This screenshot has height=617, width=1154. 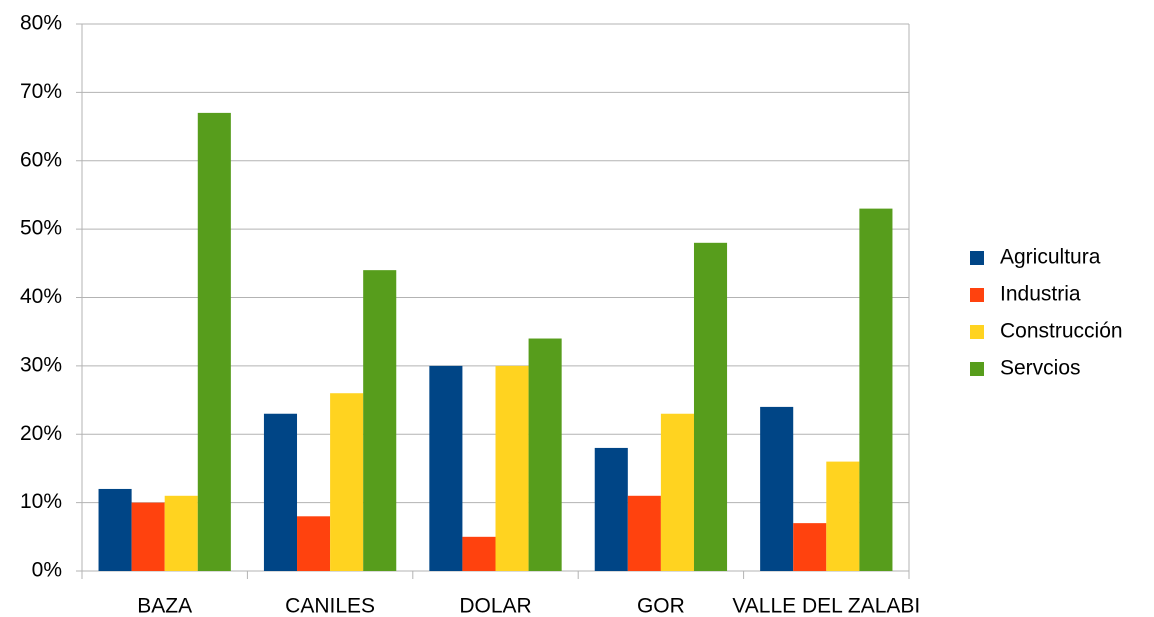 I want to click on x-tick-label: DOLAR, so click(x=495, y=606).